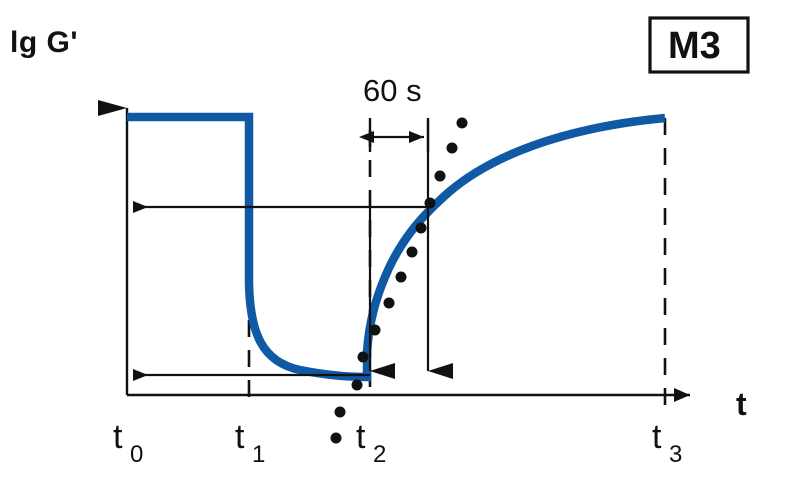 The height and width of the screenshot is (488, 800). Describe the element at coordinates (118, 437) in the screenshot. I see `tick-label-t0-base: t` at that location.